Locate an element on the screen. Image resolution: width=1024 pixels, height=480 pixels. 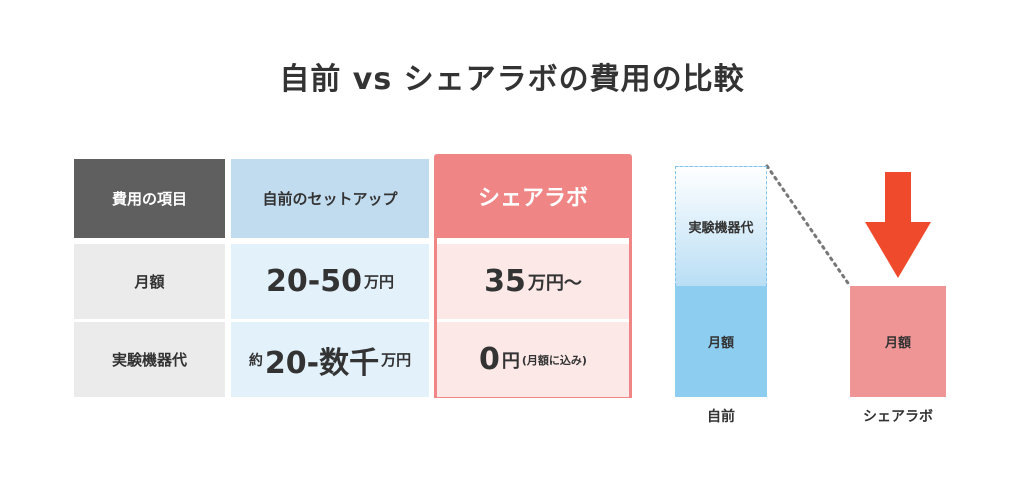
self-equipment-unit: 万円 is located at coordinates (396, 360).